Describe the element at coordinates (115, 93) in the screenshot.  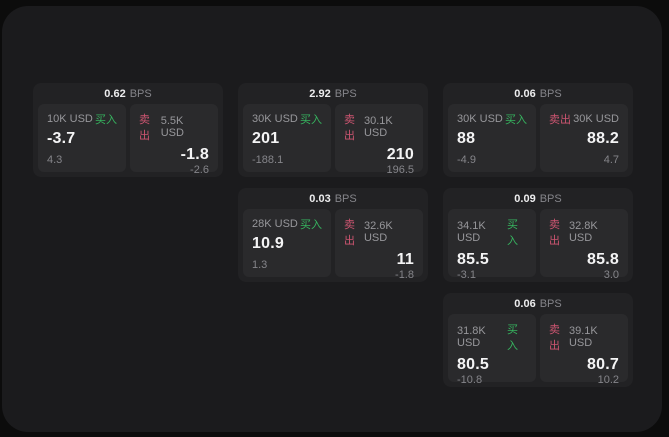
I see `bps-value: 0.62` at that location.